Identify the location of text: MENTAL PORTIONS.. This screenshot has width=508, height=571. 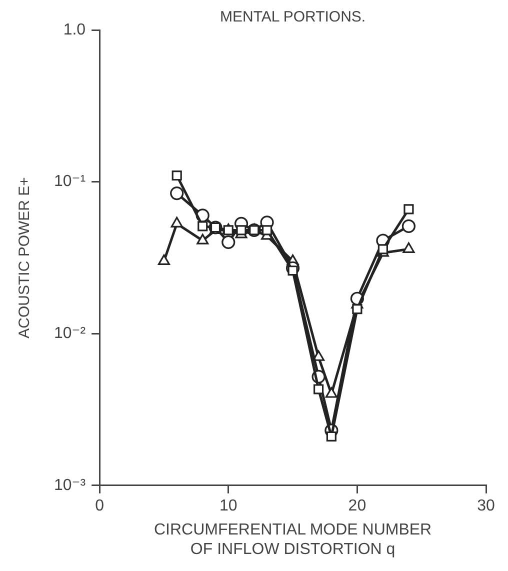
(293, 17).